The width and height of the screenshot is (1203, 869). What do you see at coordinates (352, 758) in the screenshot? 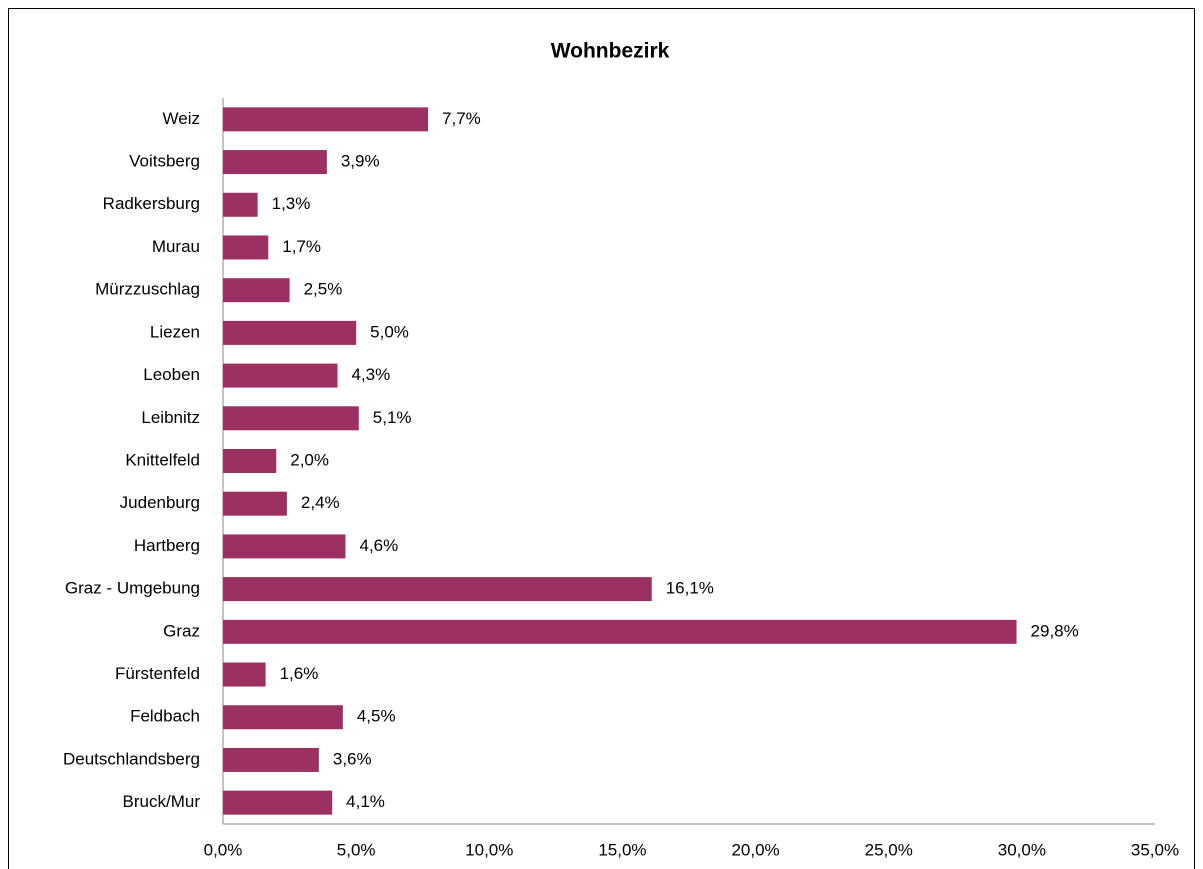
I see `data-label: 3,6%` at bounding box center [352, 758].